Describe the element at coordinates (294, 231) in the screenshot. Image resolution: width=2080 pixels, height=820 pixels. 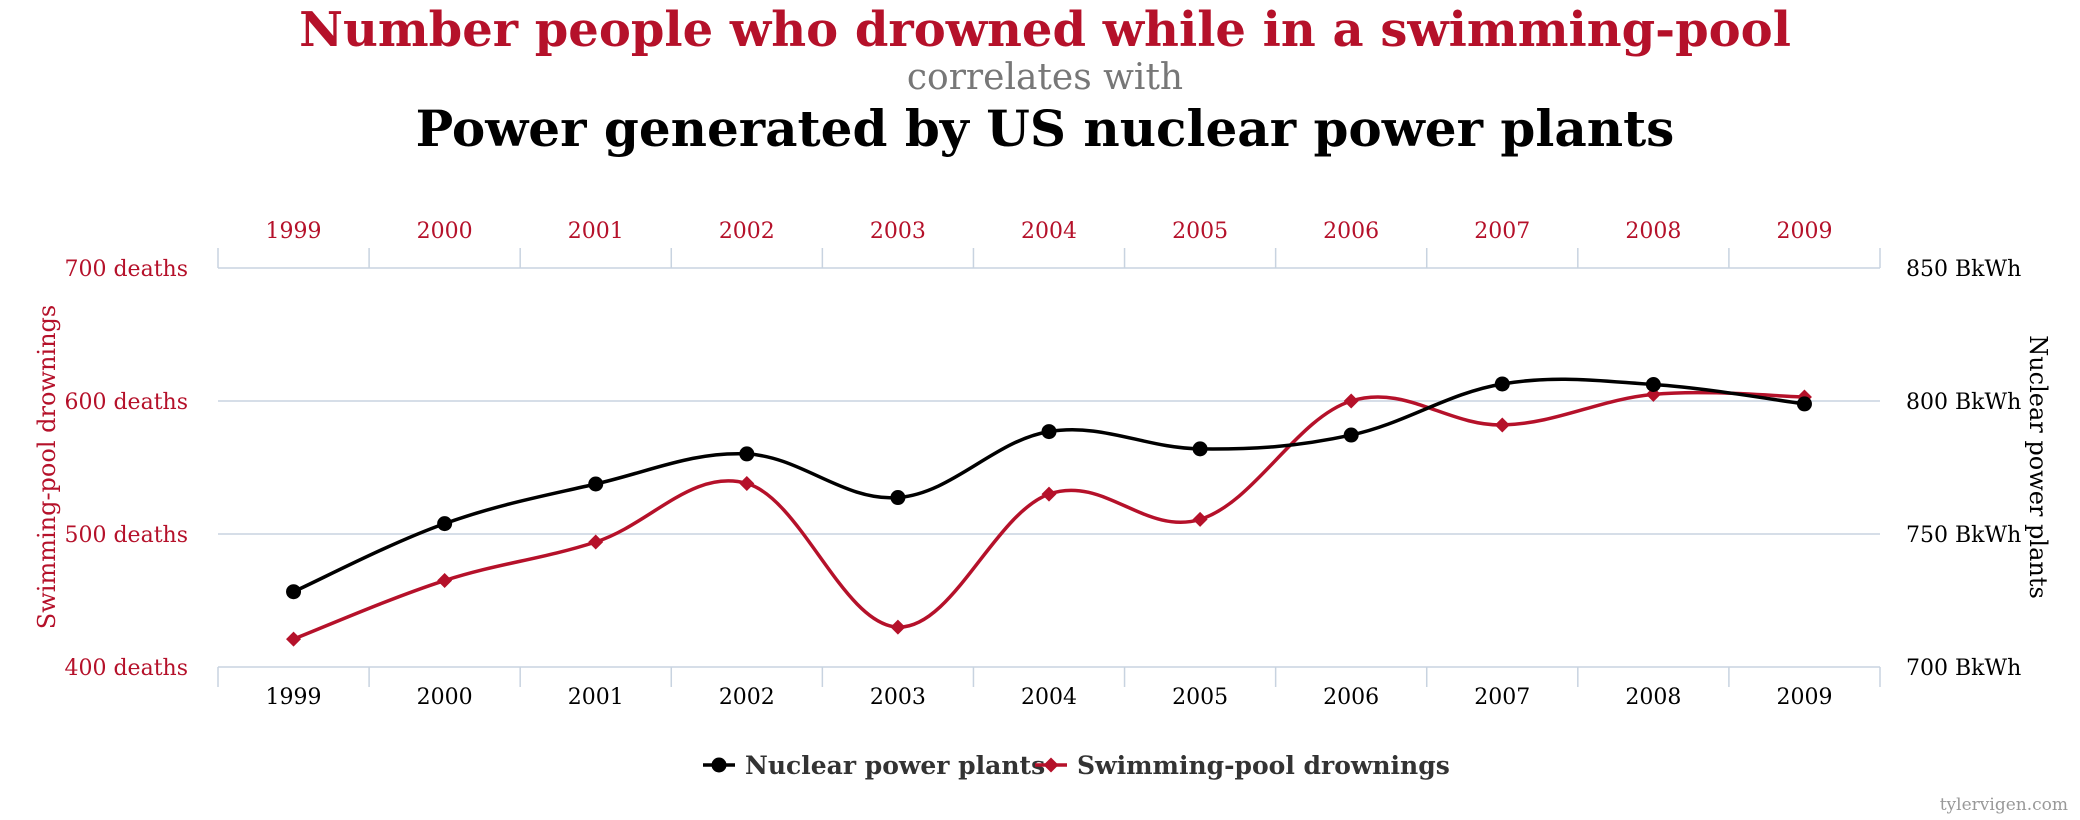
I see `top-x-tick-label: 1999` at that location.